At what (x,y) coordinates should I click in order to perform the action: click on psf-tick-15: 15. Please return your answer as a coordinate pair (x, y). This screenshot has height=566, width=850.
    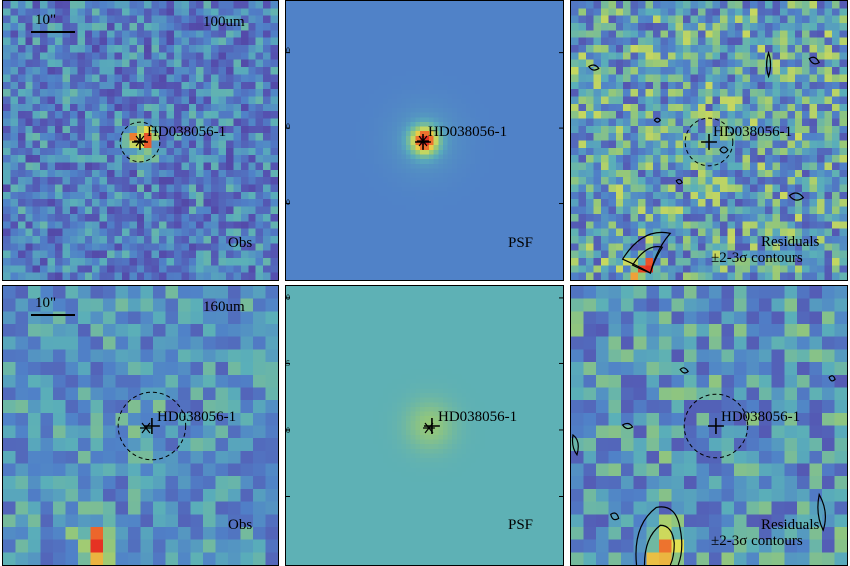
    Looking at the image, I should click on (288, 363).